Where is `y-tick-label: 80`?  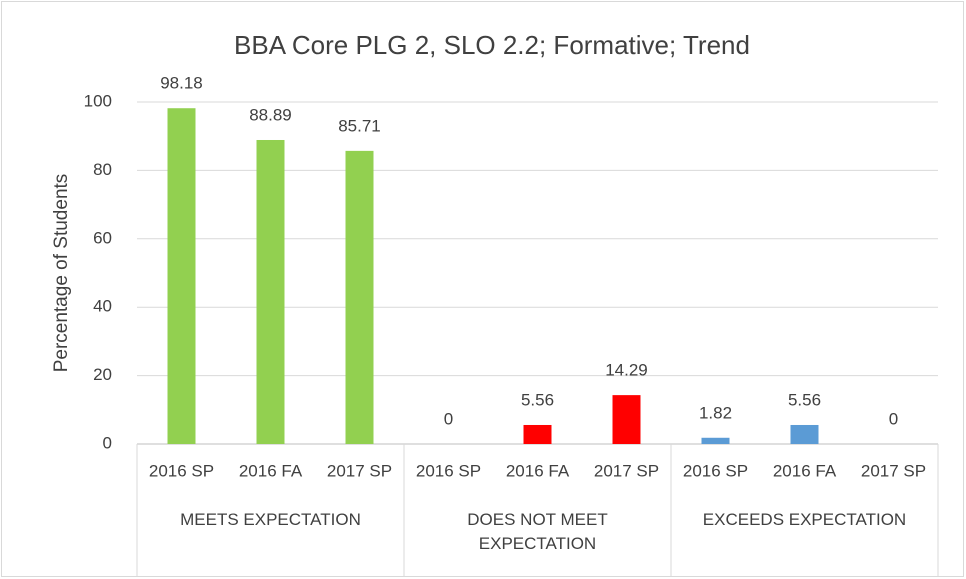 y-tick-label: 80 is located at coordinates (102, 169).